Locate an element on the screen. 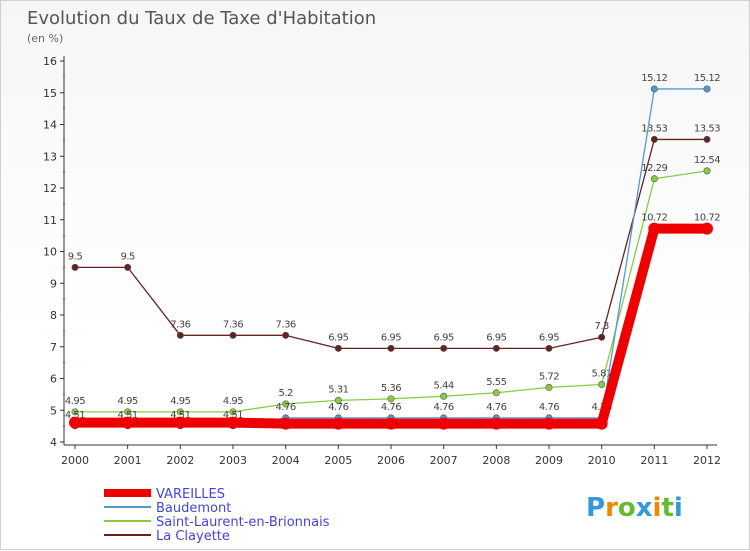 The height and width of the screenshot is (551, 750). legend-label: VAREILLES is located at coordinates (190, 494).